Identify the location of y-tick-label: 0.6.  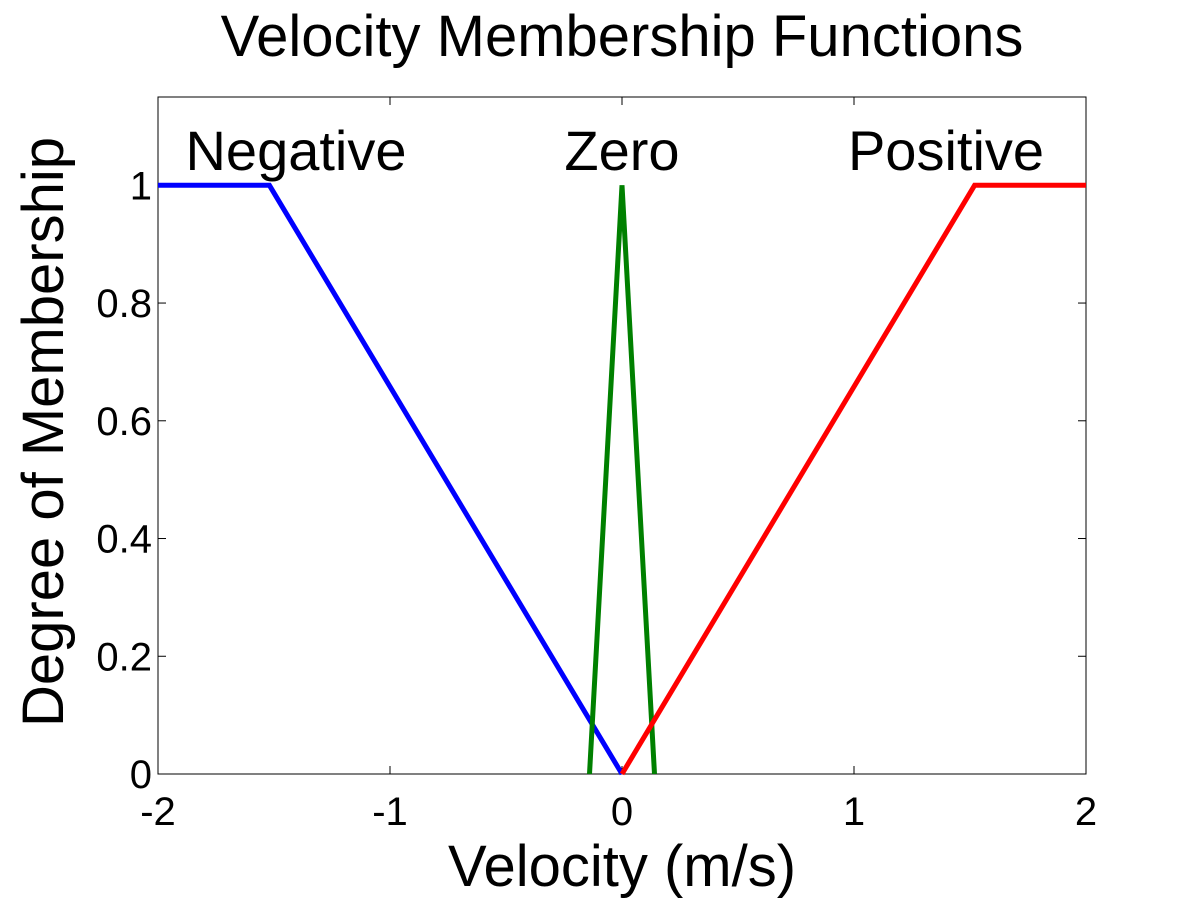
(124, 422).